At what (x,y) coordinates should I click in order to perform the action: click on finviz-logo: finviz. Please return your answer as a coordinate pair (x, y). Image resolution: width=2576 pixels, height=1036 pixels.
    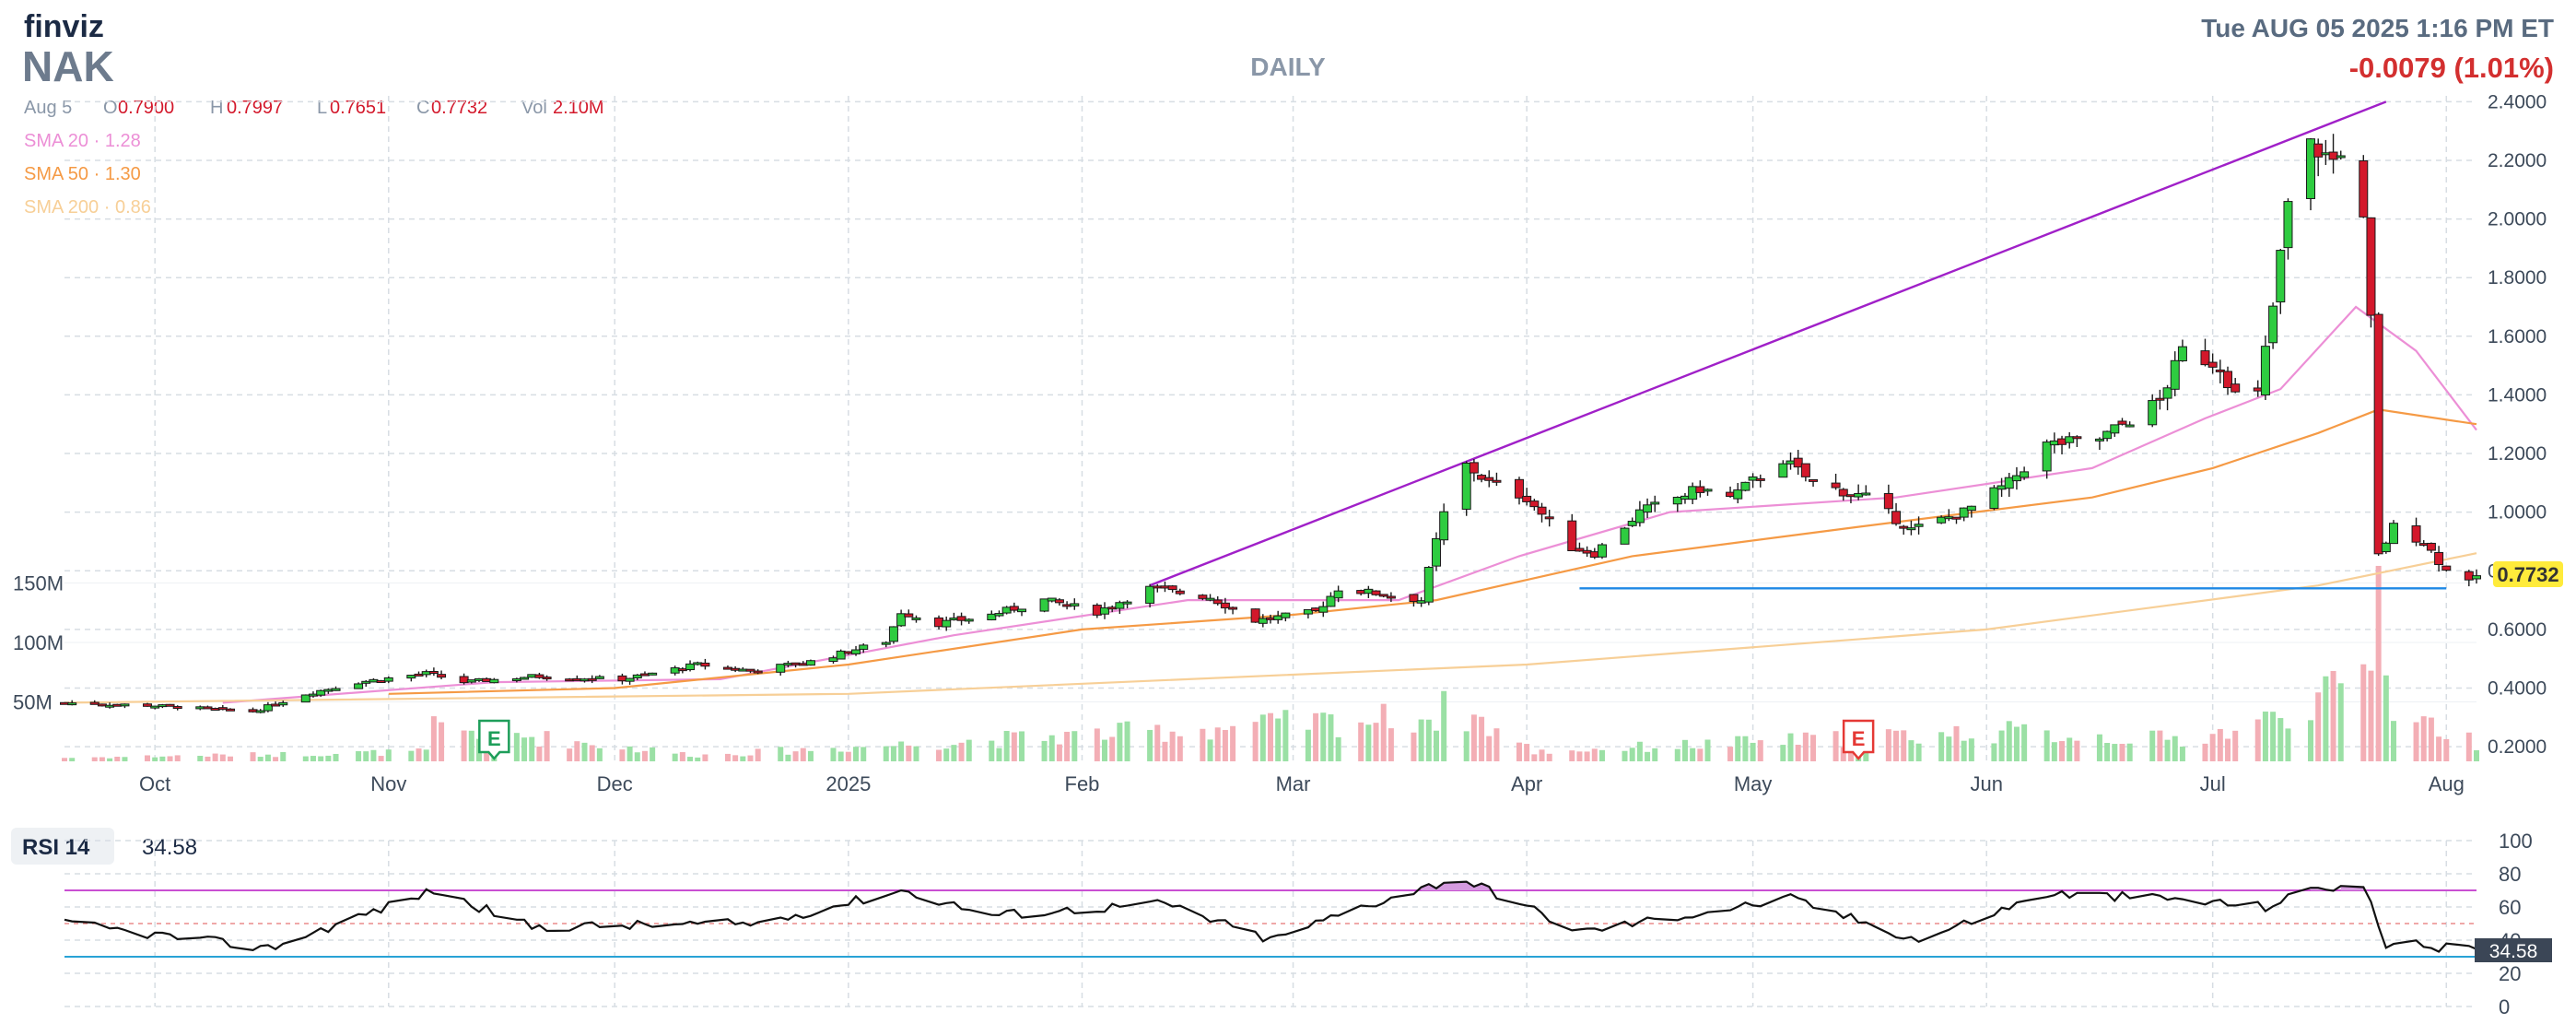
    Looking at the image, I should click on (64, 26).